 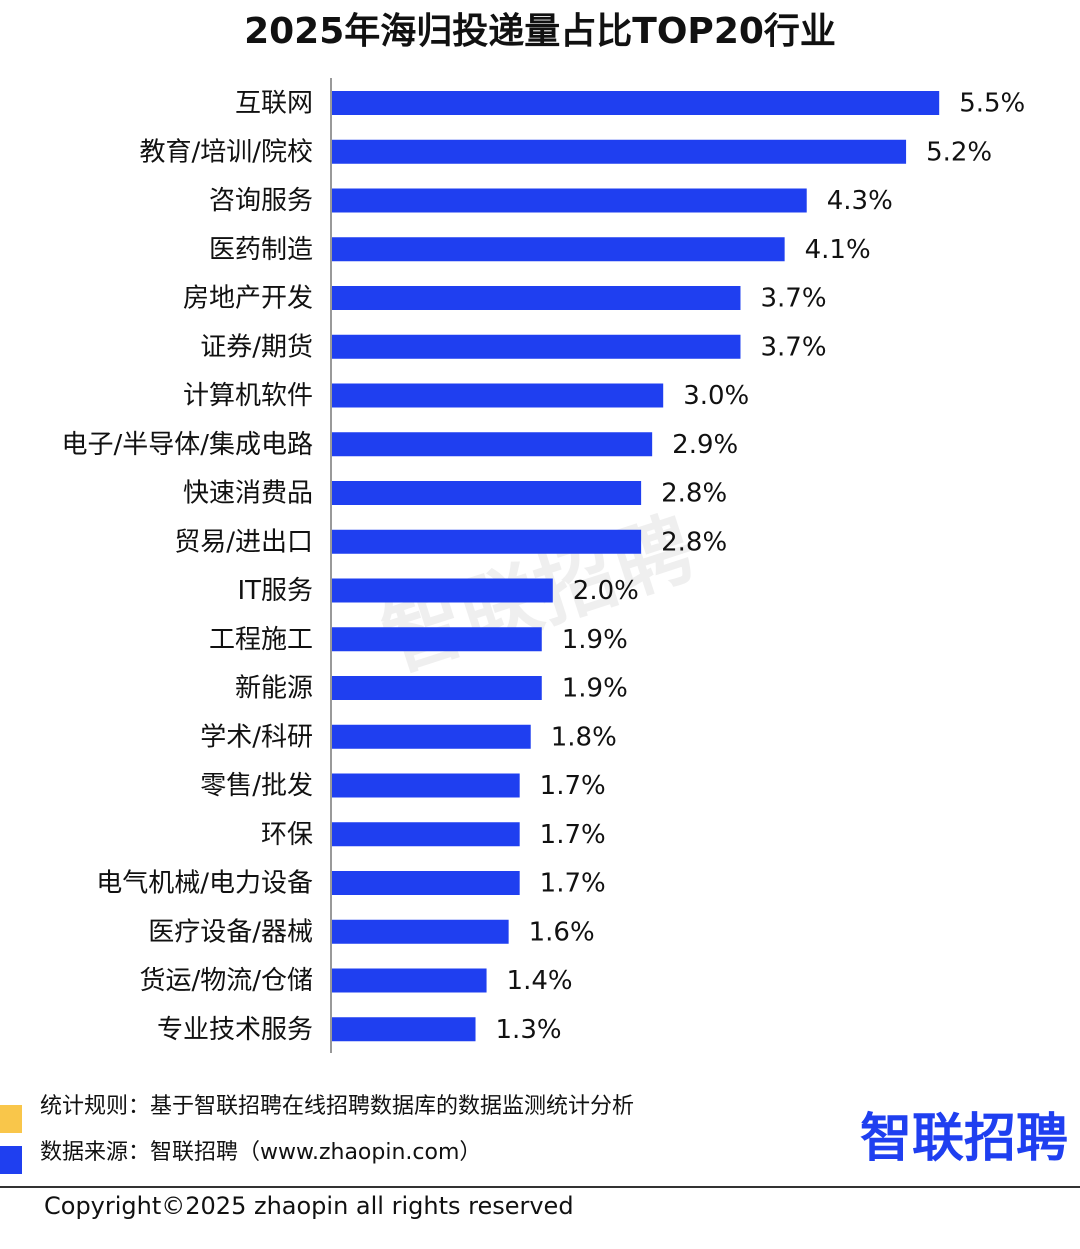 What do you see at coordinates (275, 591) in the screenshot?
I see `category-label: IT服务` at bounding box center [275, 591].